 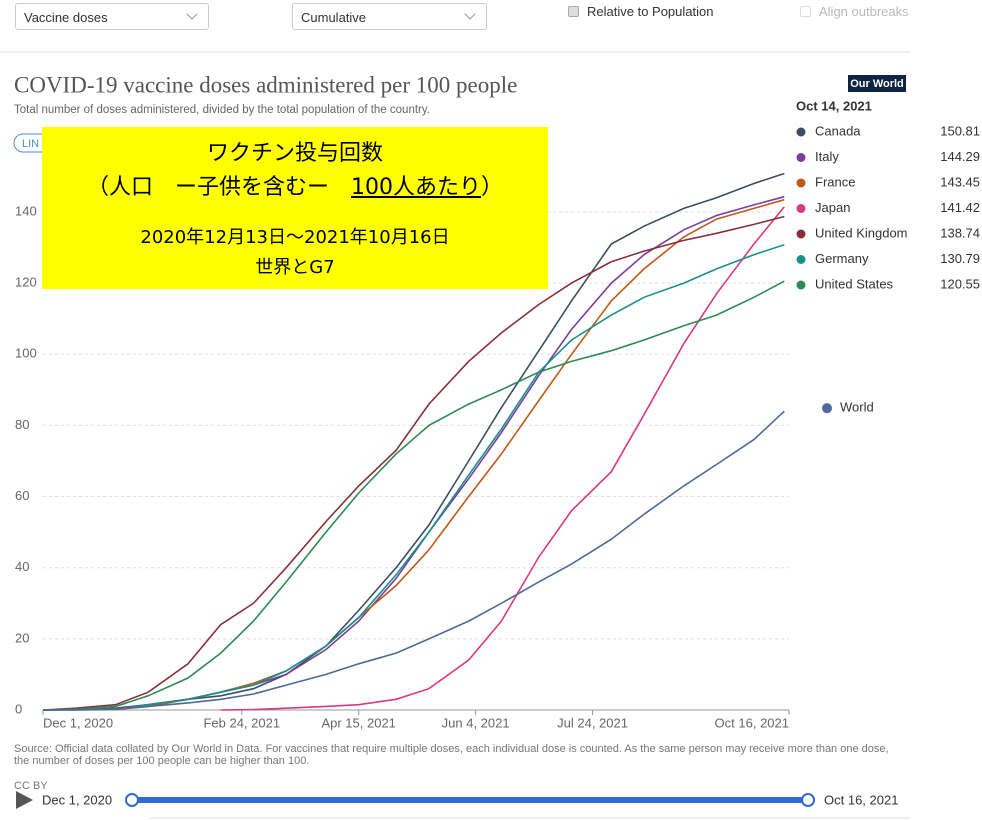 What do you see at coordinates (592, 722) in the screenshot?
I see `x-tick-label: Jul 24, 2021` at bounding box center [592, 722].